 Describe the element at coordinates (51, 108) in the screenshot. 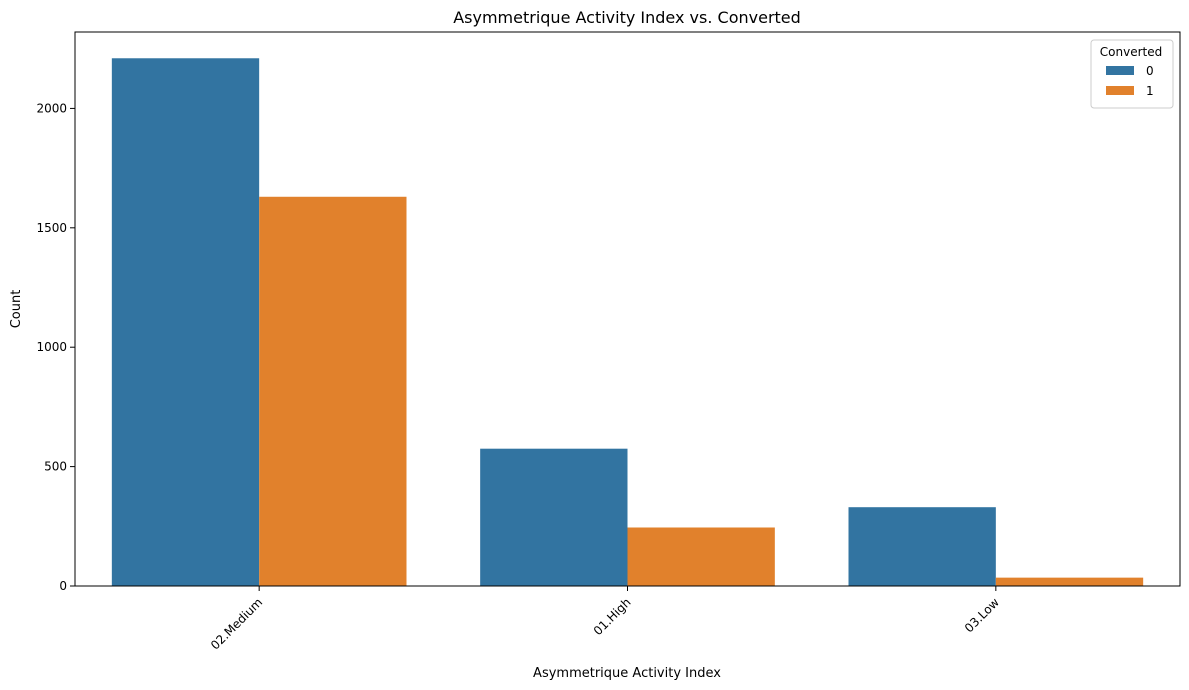

I see `y-tick-label-4: 2000` at that location.